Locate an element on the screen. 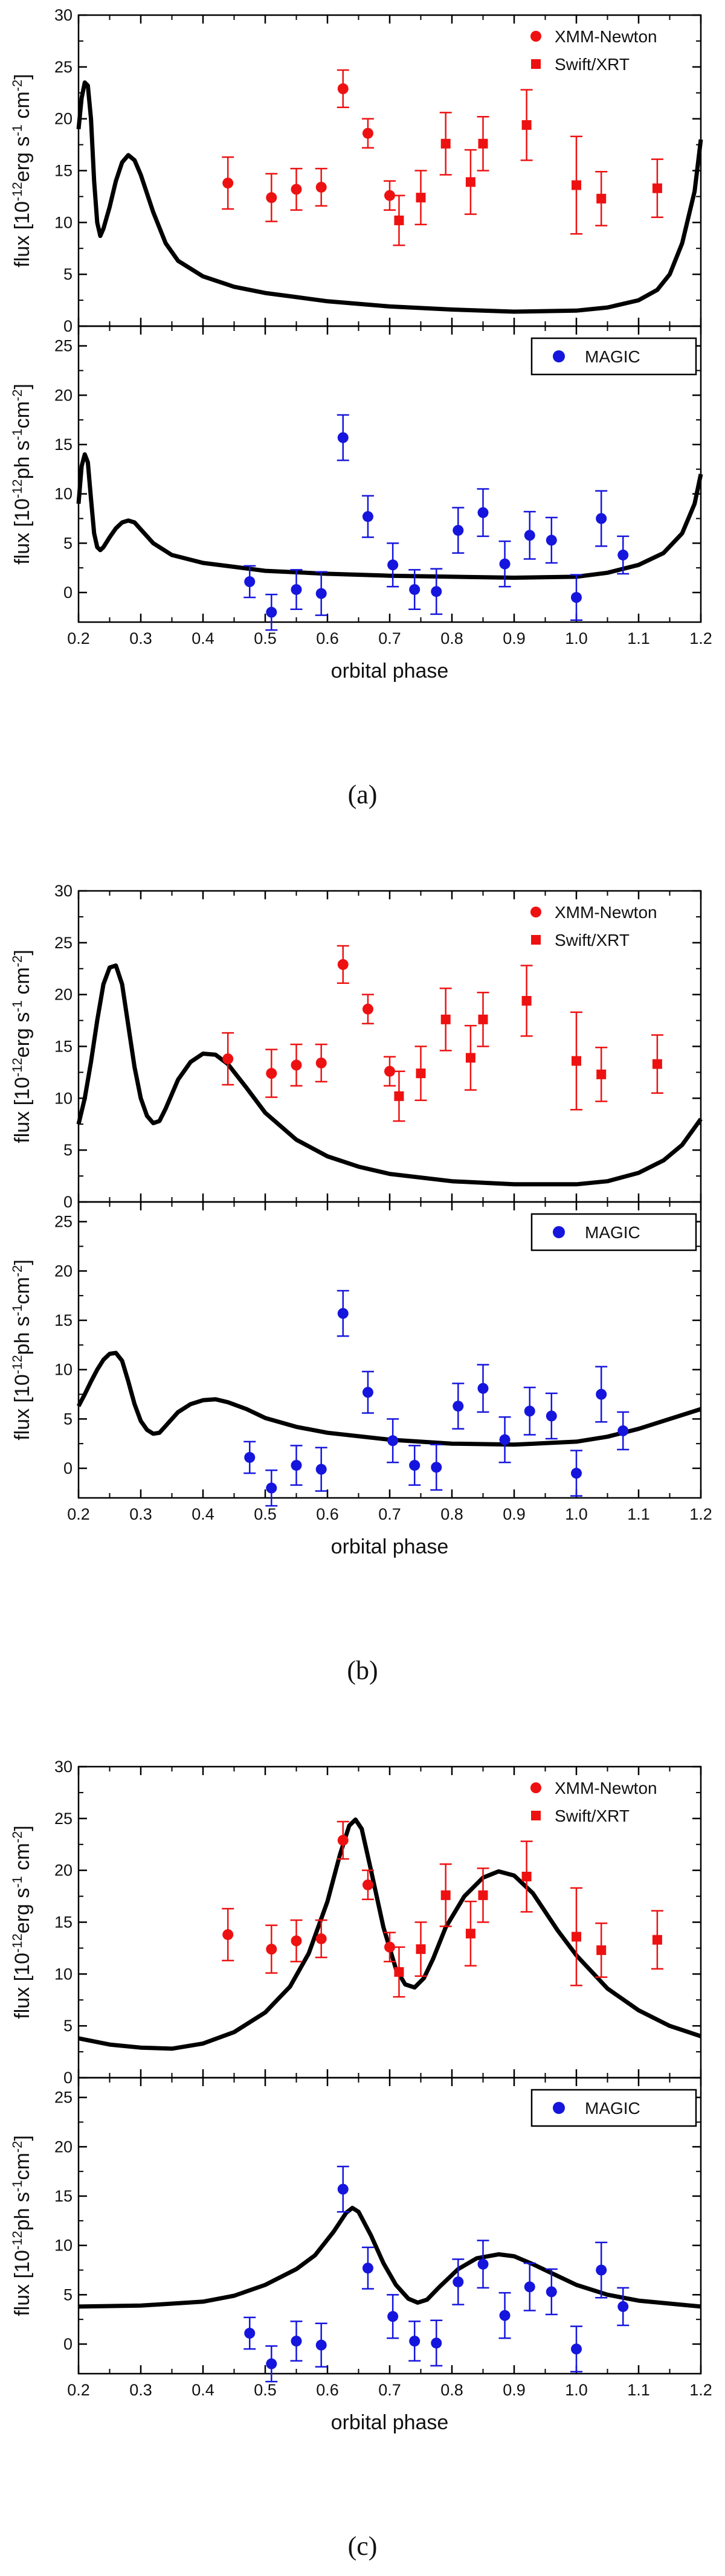  x-tick-label: 0.8 is located at coordinates (451, 638).